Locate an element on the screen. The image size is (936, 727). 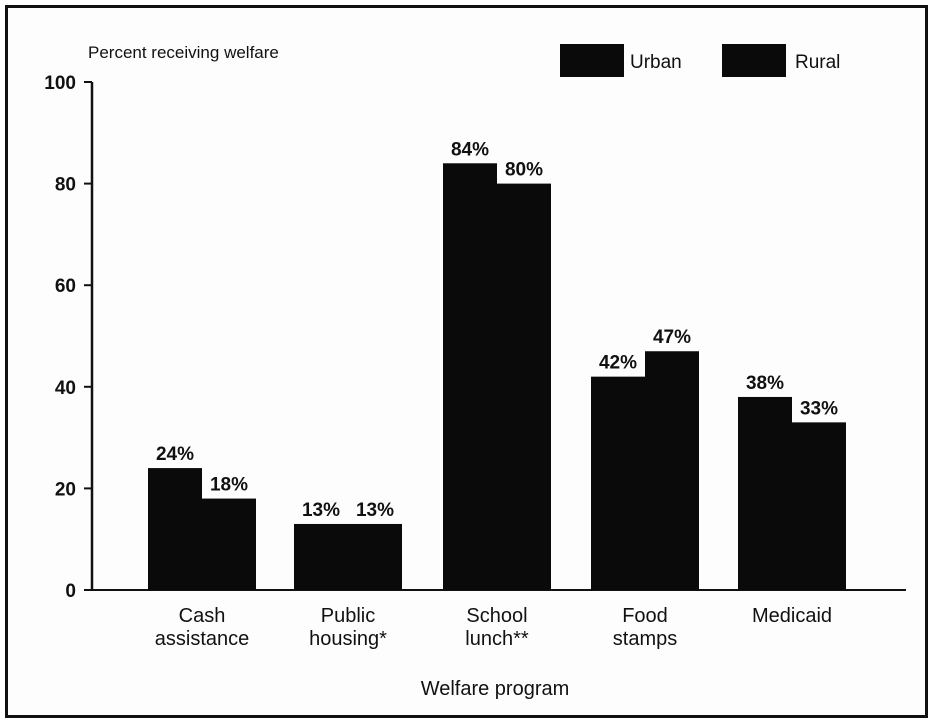
y-tick-label: 0 is located at coordinates (70, 591).